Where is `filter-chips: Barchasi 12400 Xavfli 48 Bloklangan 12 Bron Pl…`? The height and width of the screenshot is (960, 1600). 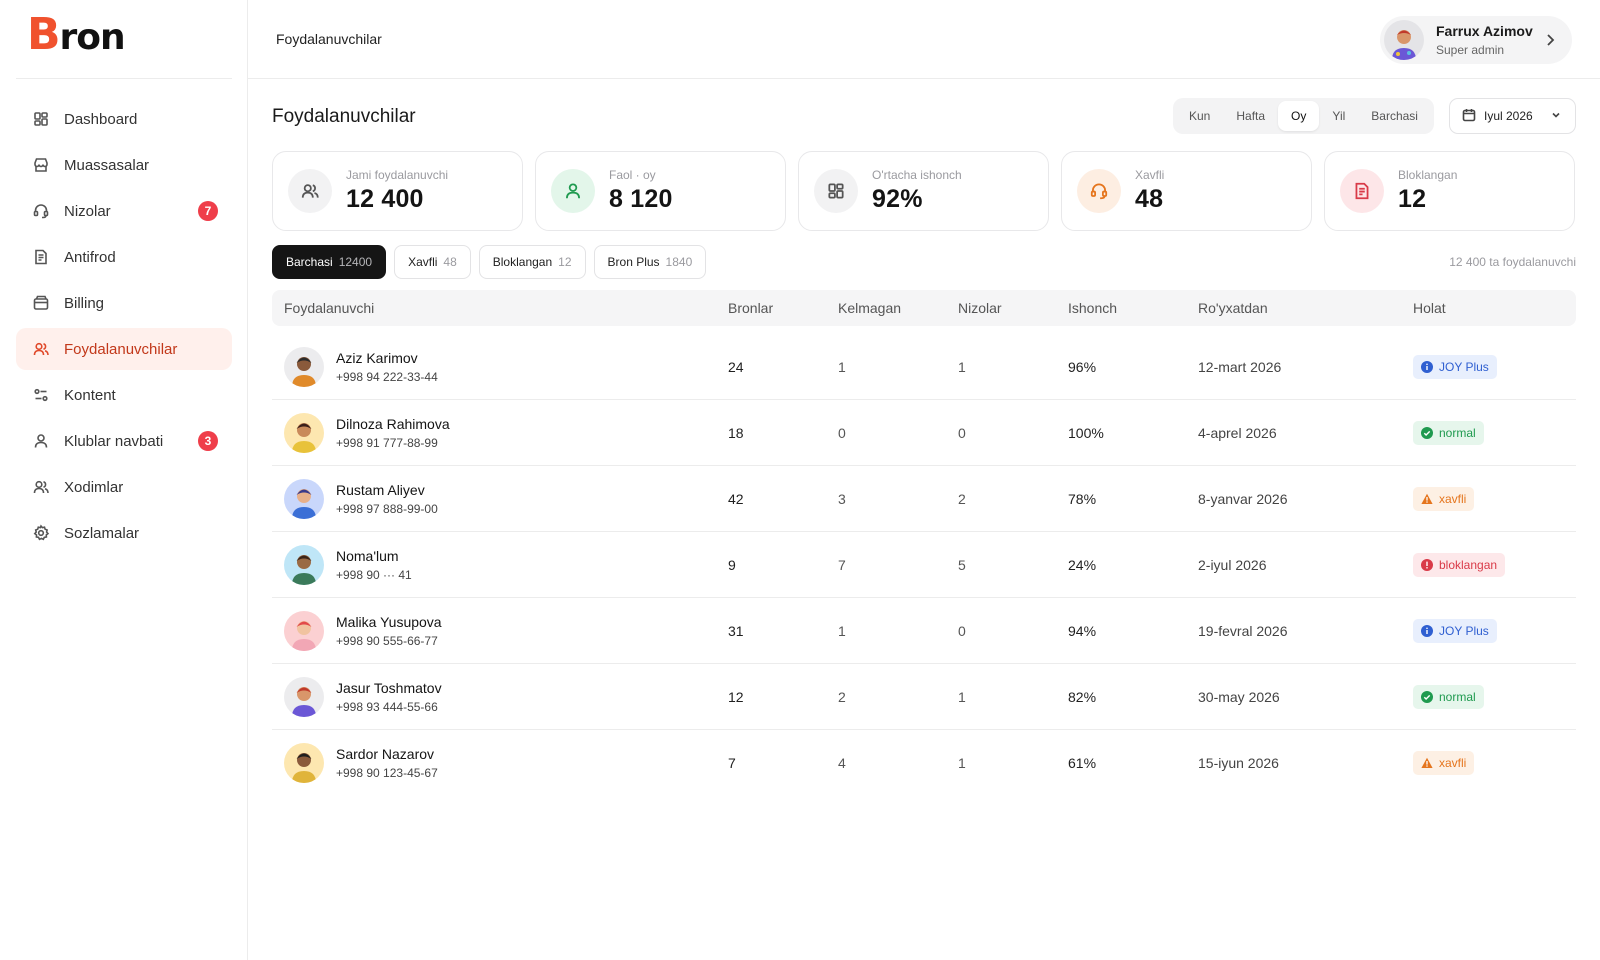
filter-chips: Barchasi 12400 Xavfli 48 Bloklangan 12 Bron Pl… is located at coordinates (489, 262).